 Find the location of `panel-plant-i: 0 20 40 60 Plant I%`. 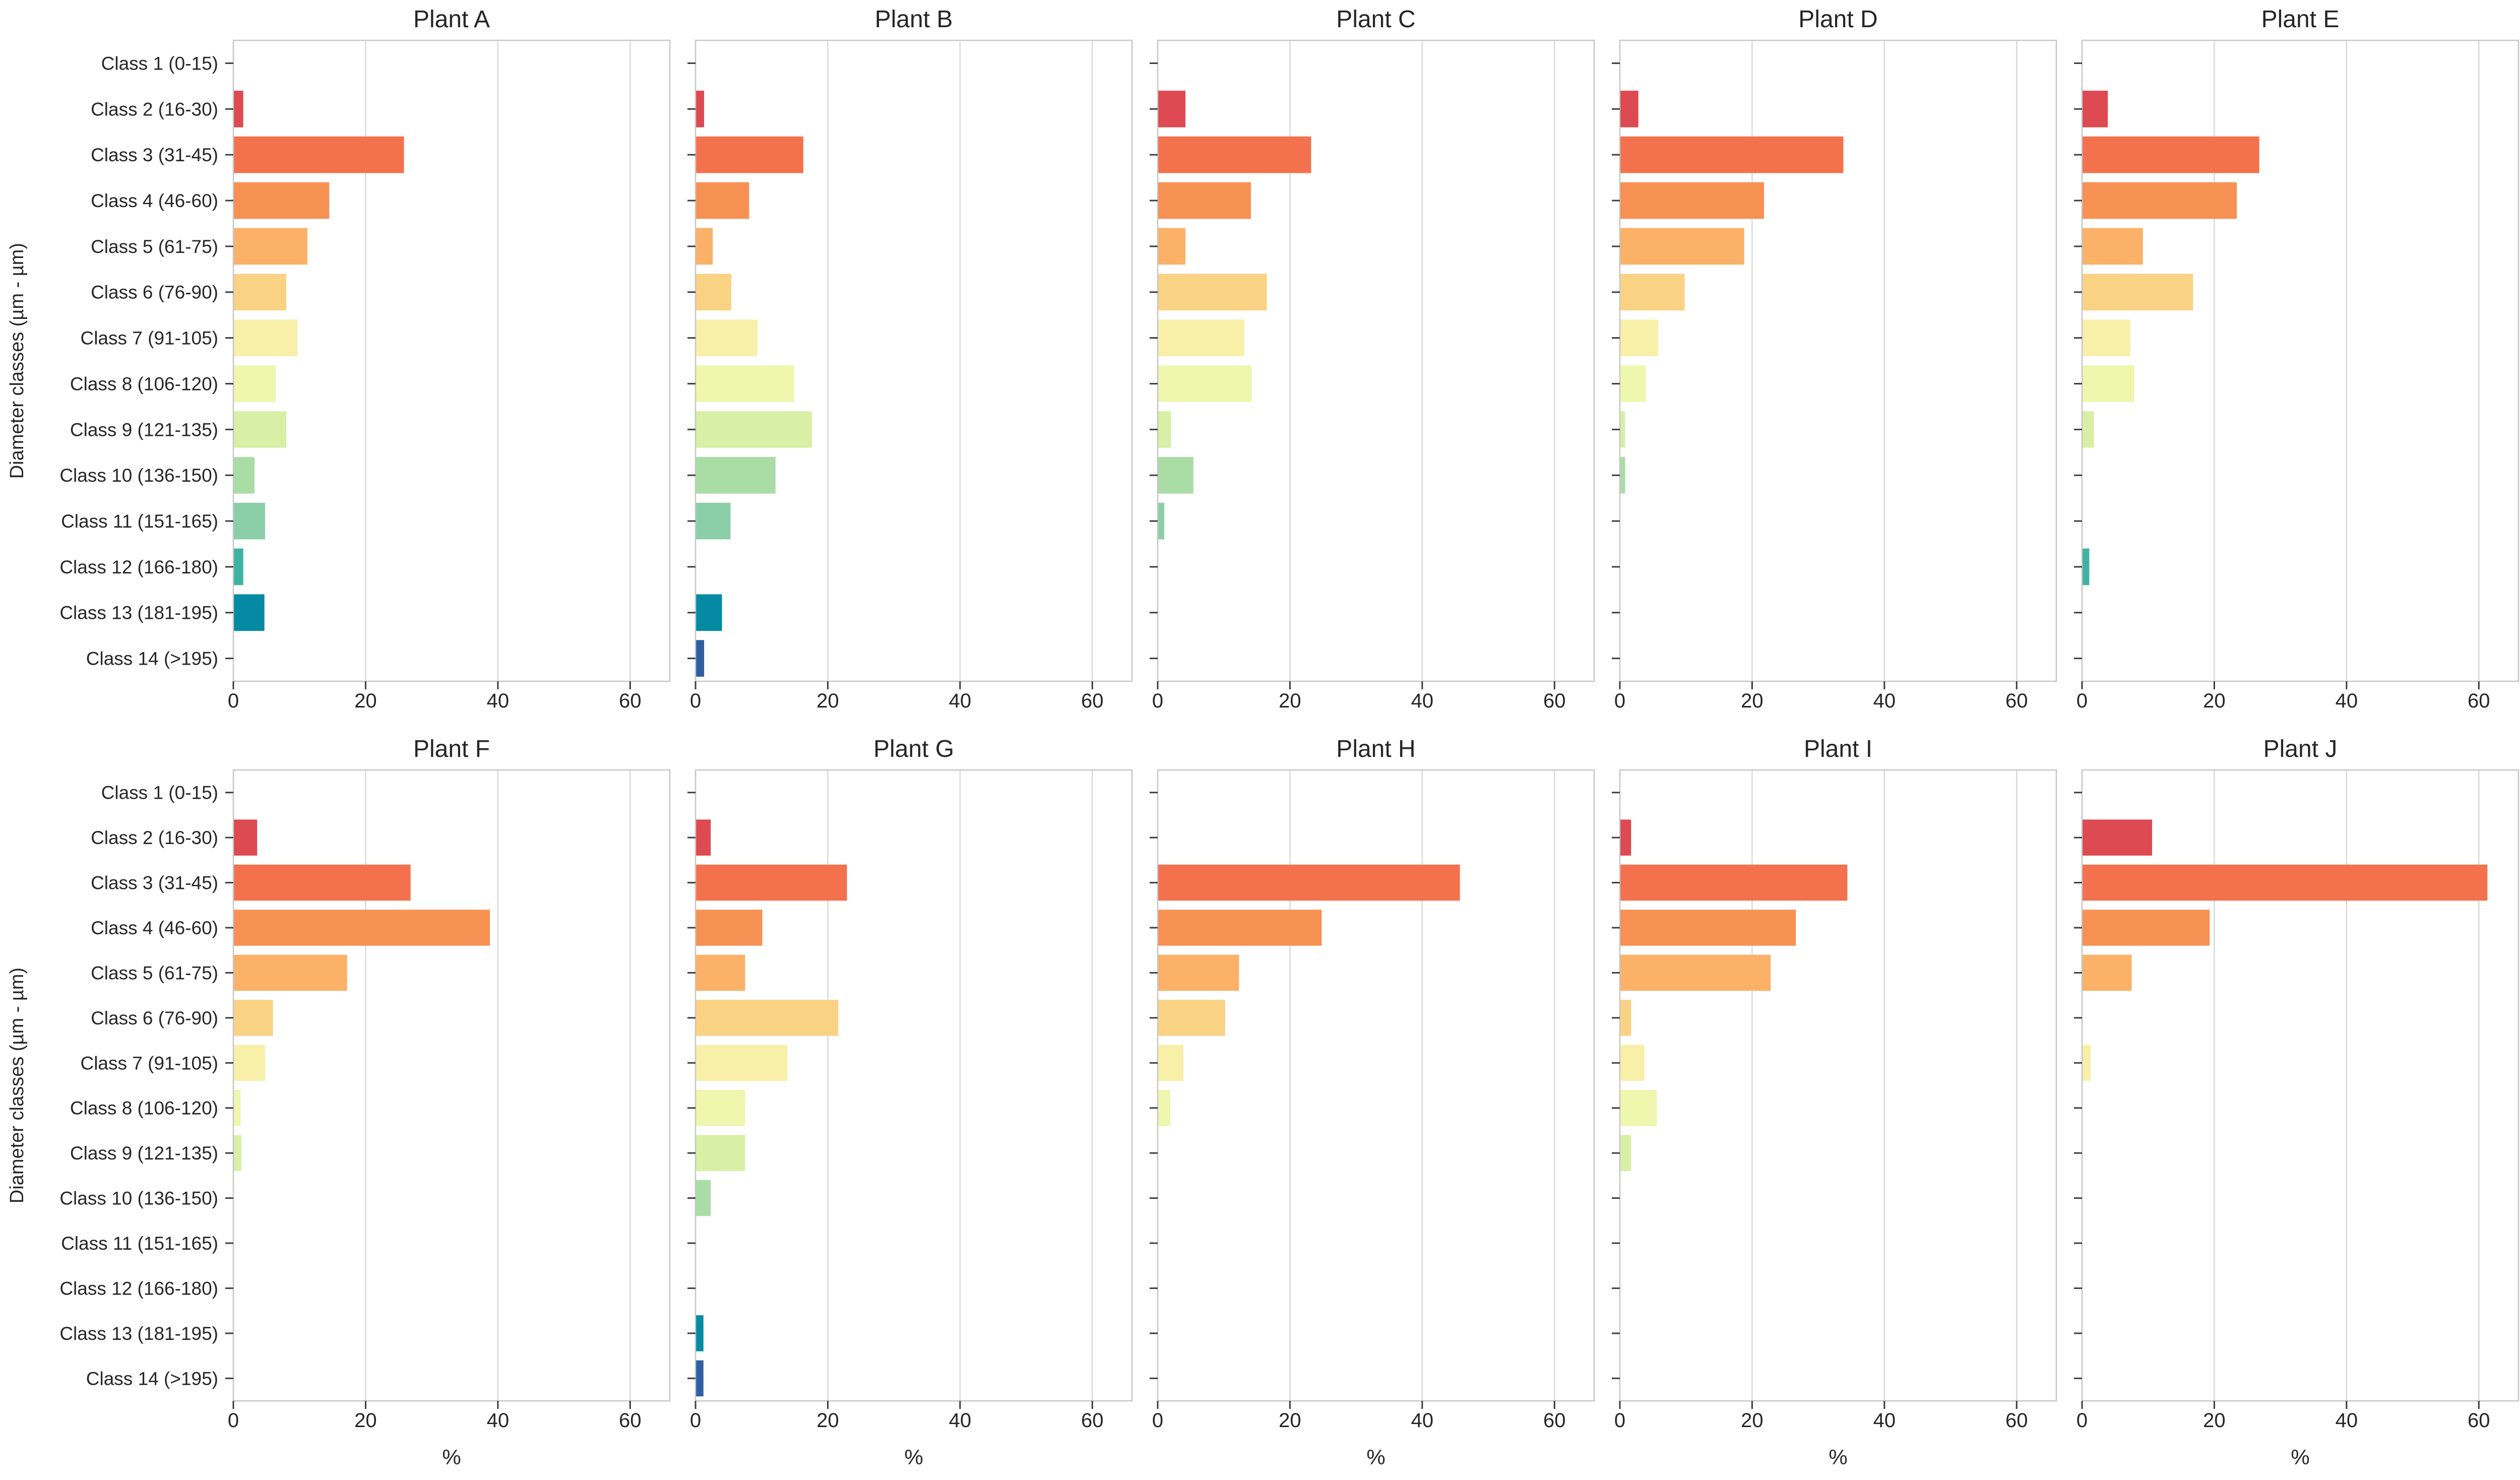

panel-plant-i: 0 20 40 60 Plant I% is located at coordinates (1834, 1102).